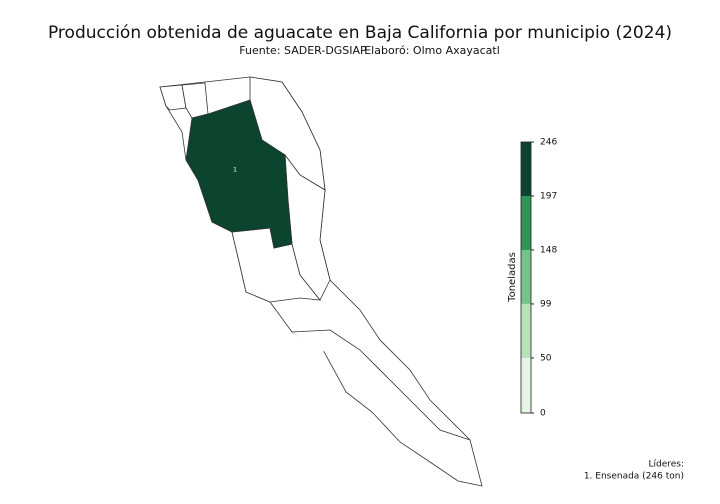 The image size is (720, 504). I want to click on author: Elaboró: Olmo Axayacatl, so click(432, 50).